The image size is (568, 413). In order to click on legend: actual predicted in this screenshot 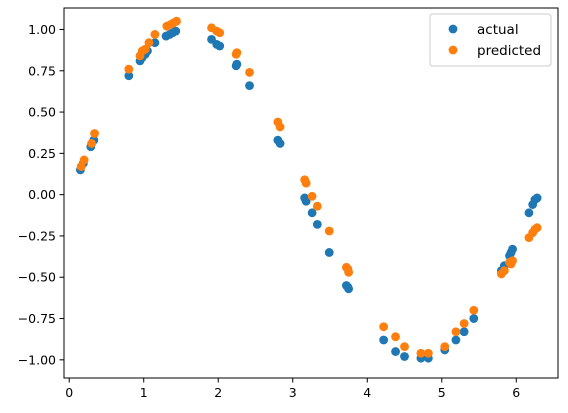, I will do `click(490, 40)`.